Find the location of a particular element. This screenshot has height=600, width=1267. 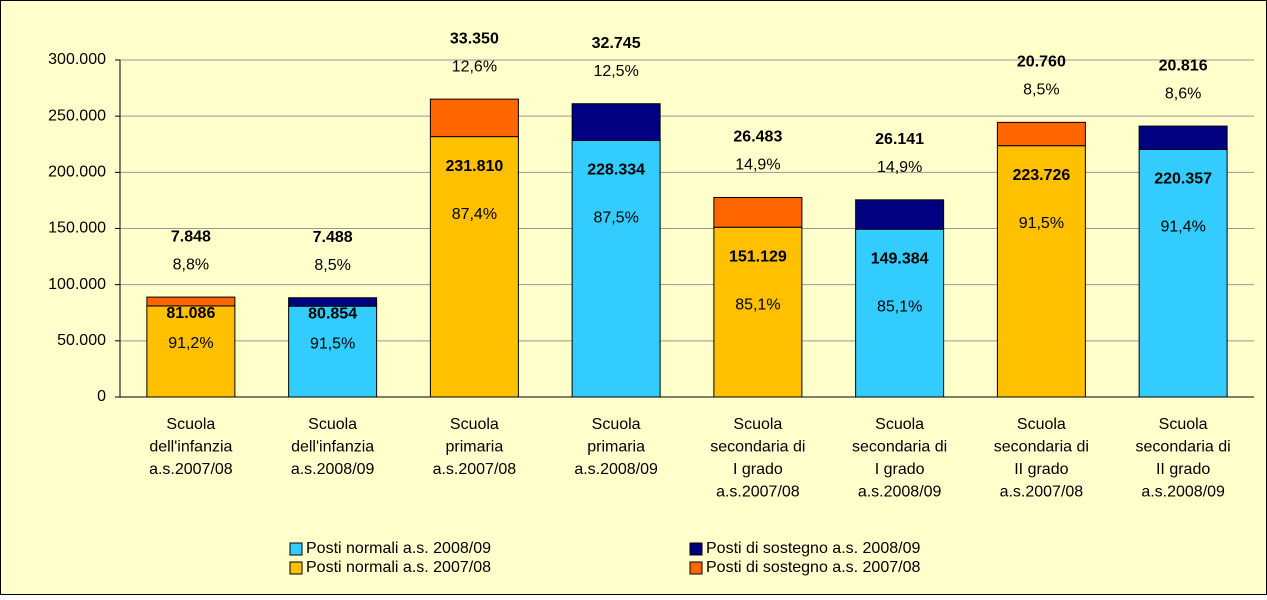

y-tick-label: 300.000 is located at coordinates (77, 59).